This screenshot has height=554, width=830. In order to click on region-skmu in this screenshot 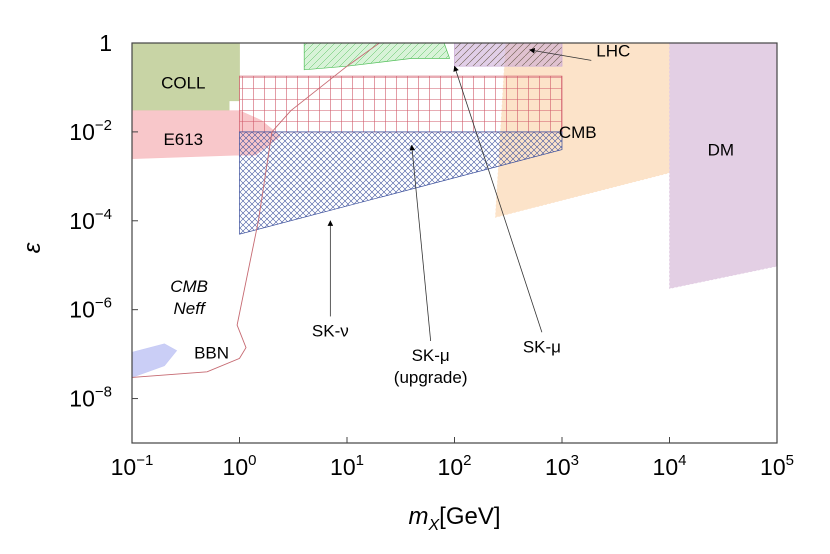, I will do `click(377, 56)`.